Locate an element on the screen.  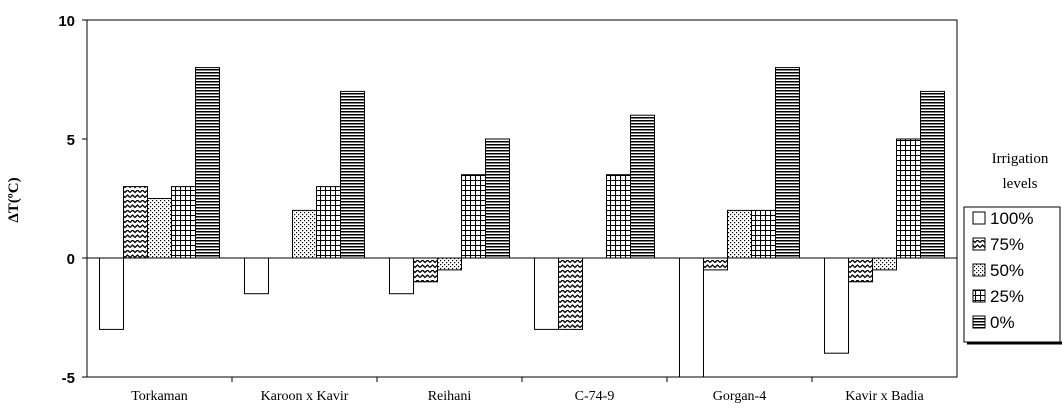
bar-reihani-25pct is located at coordinates (473, 216).